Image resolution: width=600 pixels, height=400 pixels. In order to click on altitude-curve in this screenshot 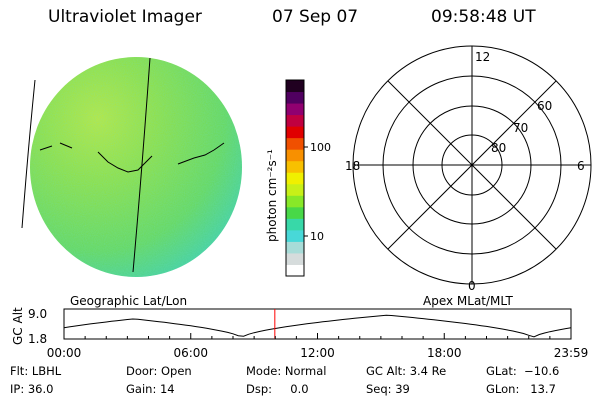, I will do `click(317, 326)`.